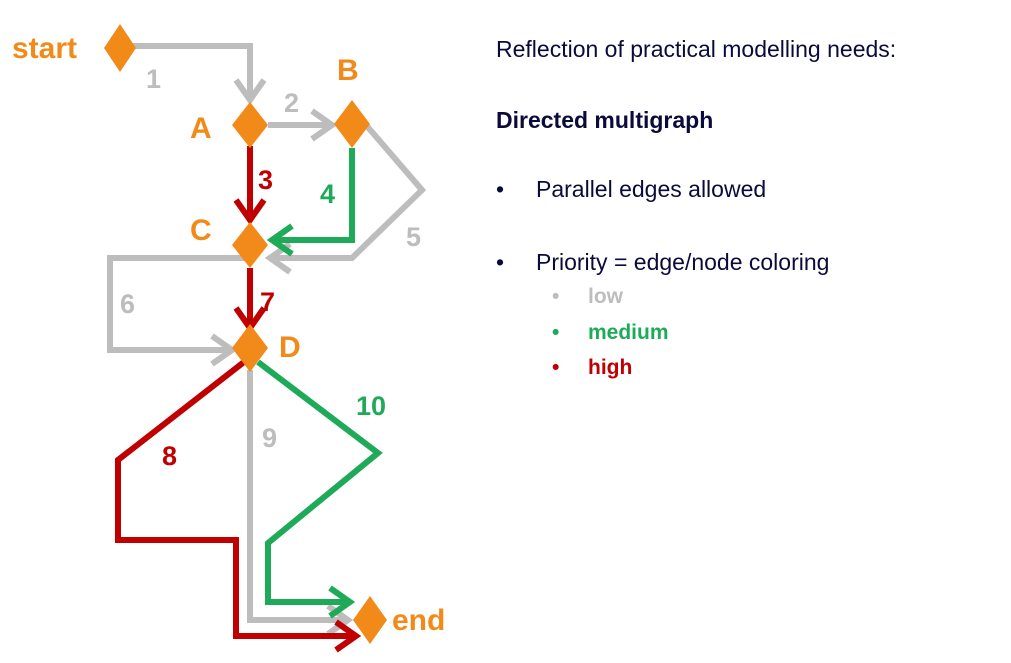 The image size is (1011, 663). What do you see at coordinates (120, 48) in the screenshot?
I see `node-start` at bounding box center [120, 48].